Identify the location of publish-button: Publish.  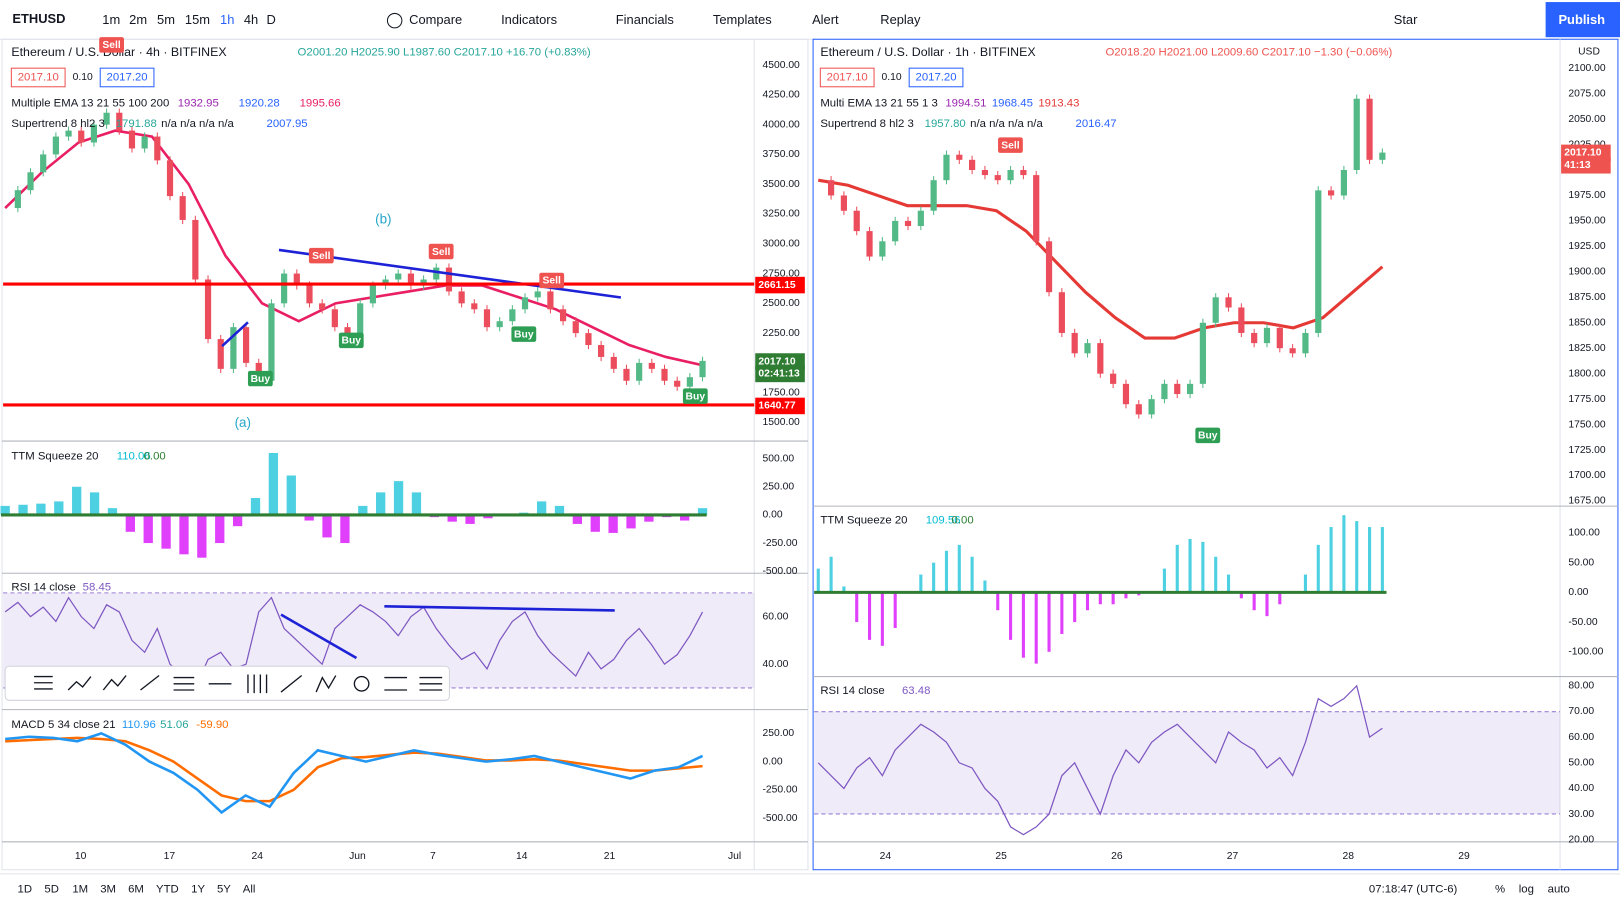
(1581, 19).